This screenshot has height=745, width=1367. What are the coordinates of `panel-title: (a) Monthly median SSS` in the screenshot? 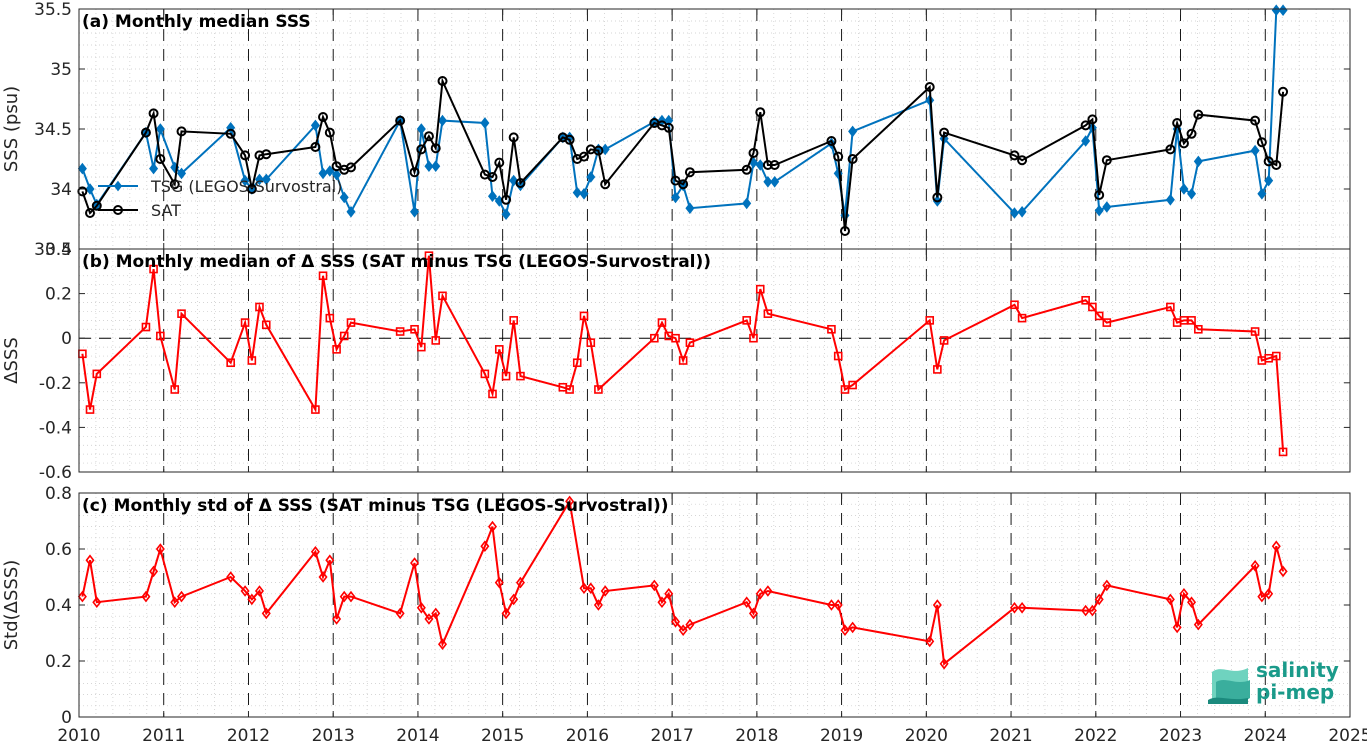 It's located at (196, 22).